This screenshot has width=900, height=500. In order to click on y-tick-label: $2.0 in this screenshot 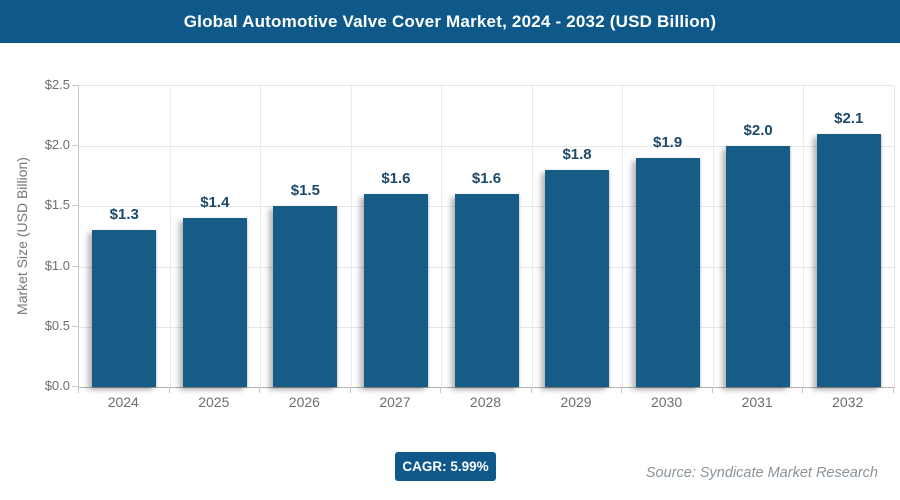, I will do `click(57, 145)`.